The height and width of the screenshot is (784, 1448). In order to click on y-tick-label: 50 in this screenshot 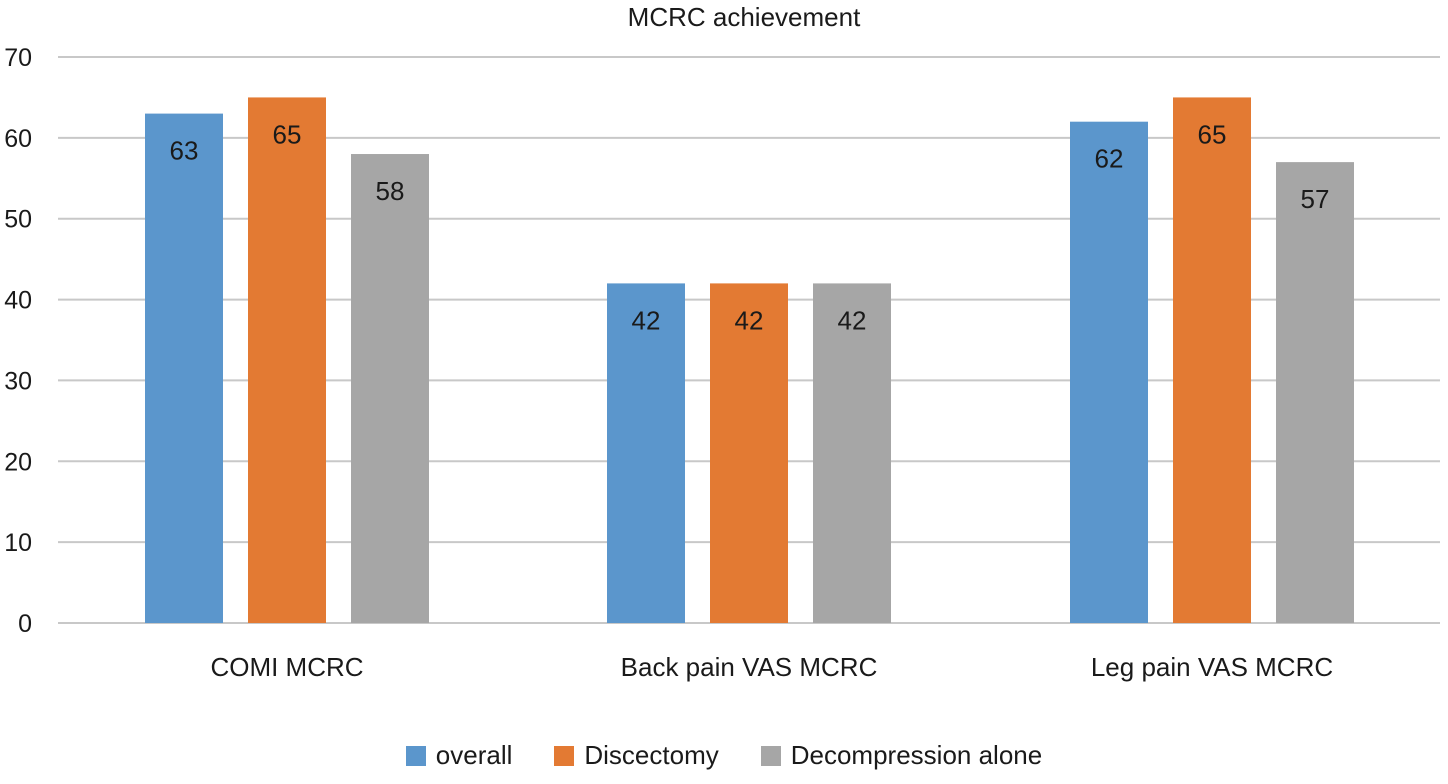, I will do `click(18, 220)`.